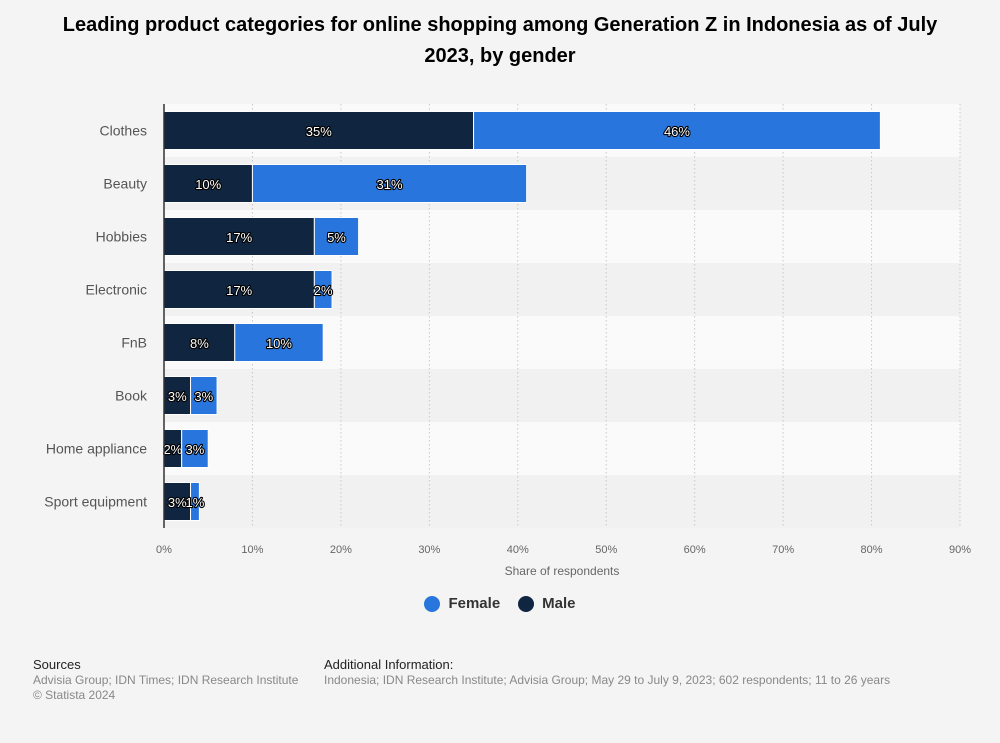 The height and width of the screenshot is (743, 1000). What do you see at coordinates (95, 502) in the screenshot?
I see `category-label: Sport equipment` at bounding box center [95, 502].